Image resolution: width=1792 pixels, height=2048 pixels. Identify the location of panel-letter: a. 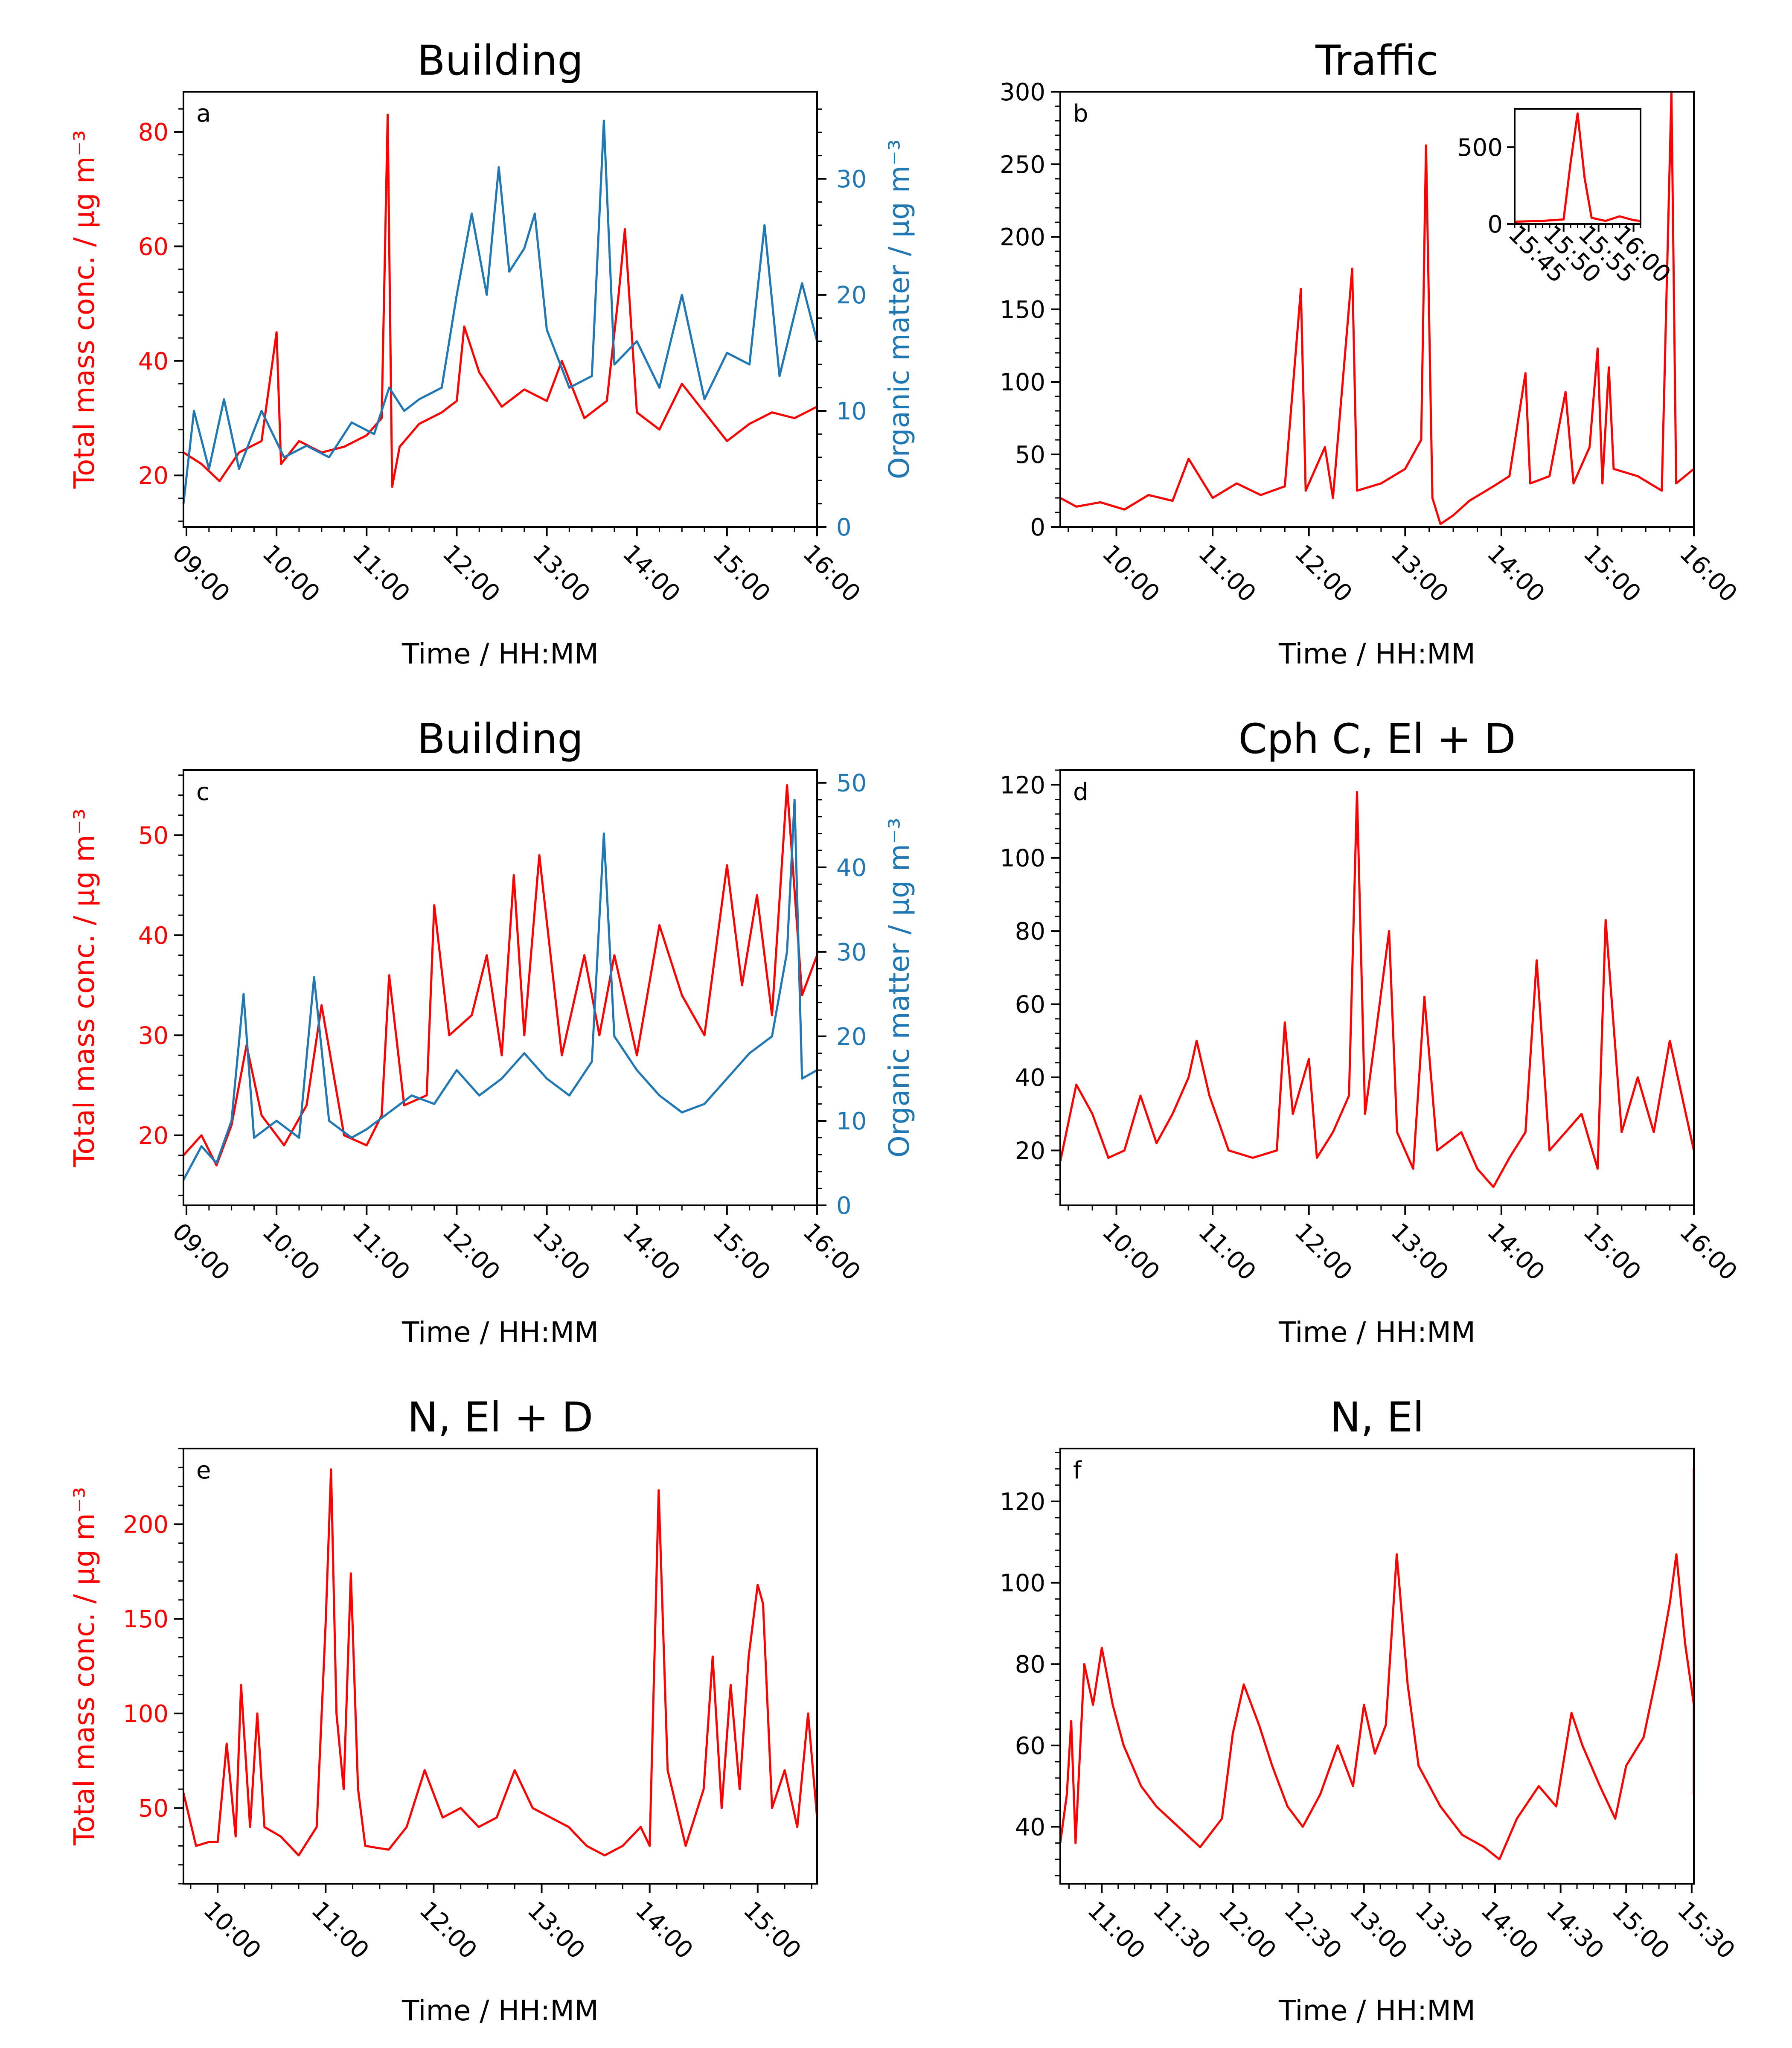
(203, 114).